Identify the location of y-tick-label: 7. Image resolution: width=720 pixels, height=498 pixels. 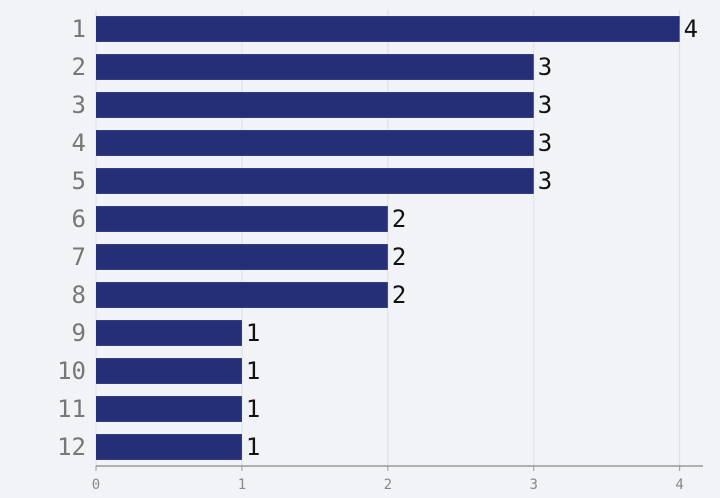
(79, 257).